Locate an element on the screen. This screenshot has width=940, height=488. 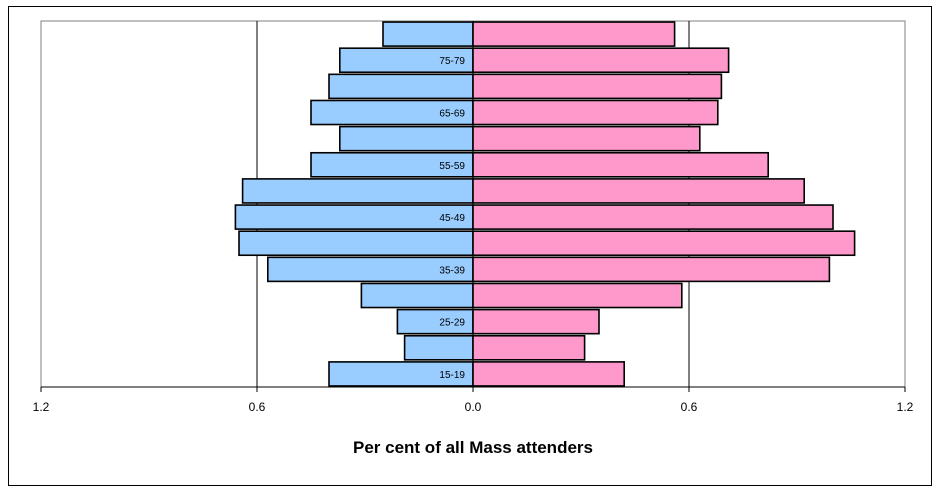
category-label: 75-79 is located at coordinates (452, 61).